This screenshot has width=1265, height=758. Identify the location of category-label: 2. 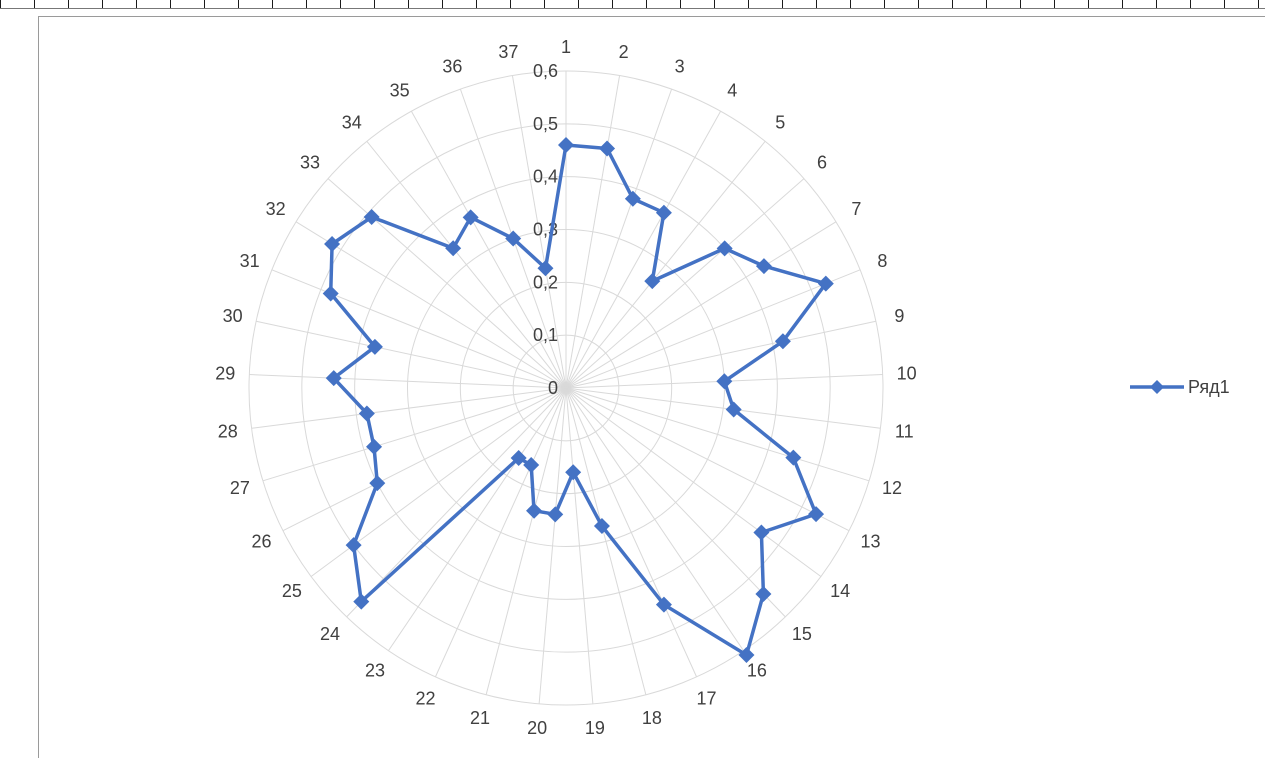
(624, 52).